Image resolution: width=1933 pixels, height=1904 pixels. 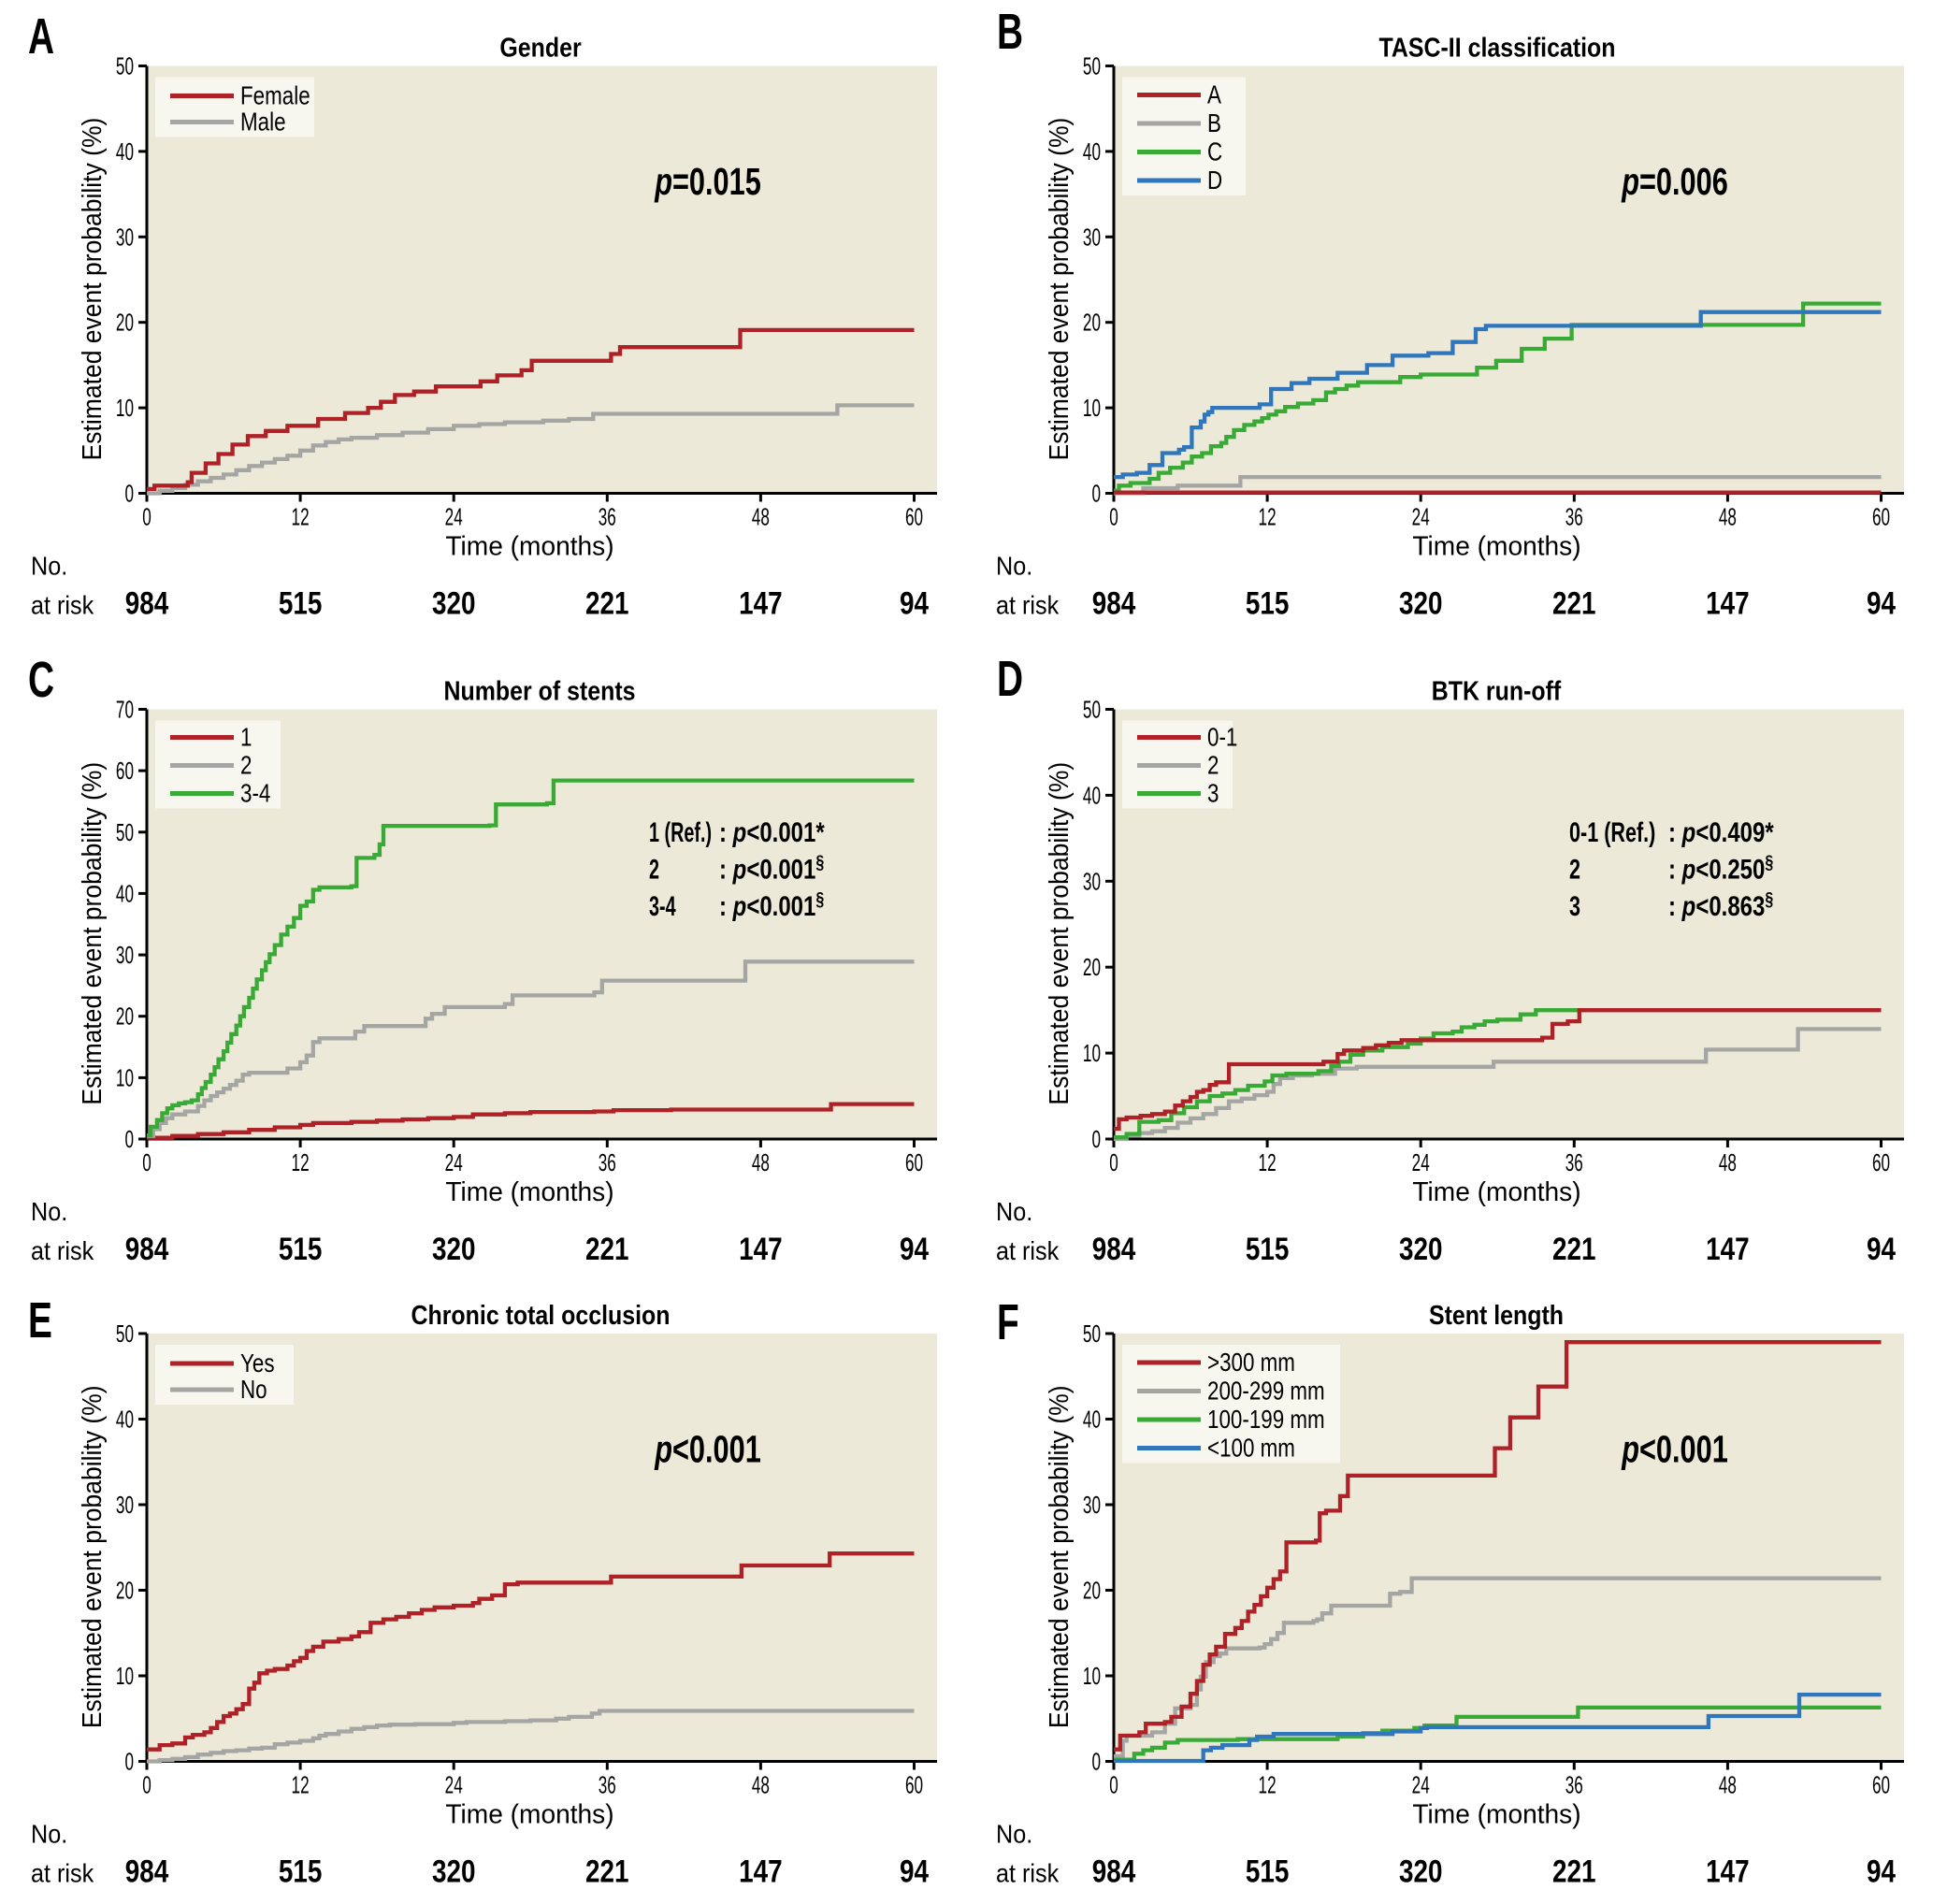 What do you see at coordinates (1214, 180) in the screenshot?
I see `svg-text: D` at bounding box center [1214, 180].